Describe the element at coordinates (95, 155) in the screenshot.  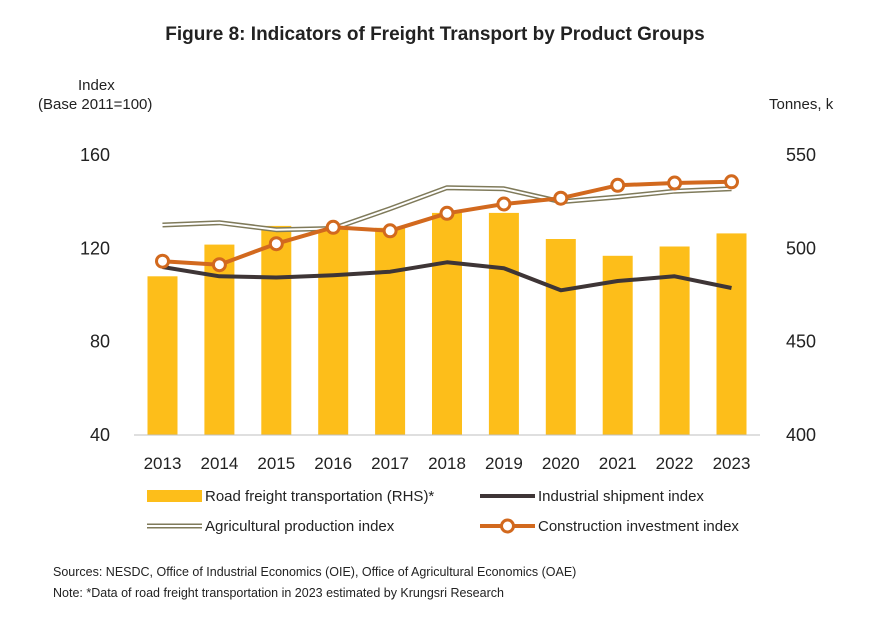
I see `left-tick-label: 160` at that location.